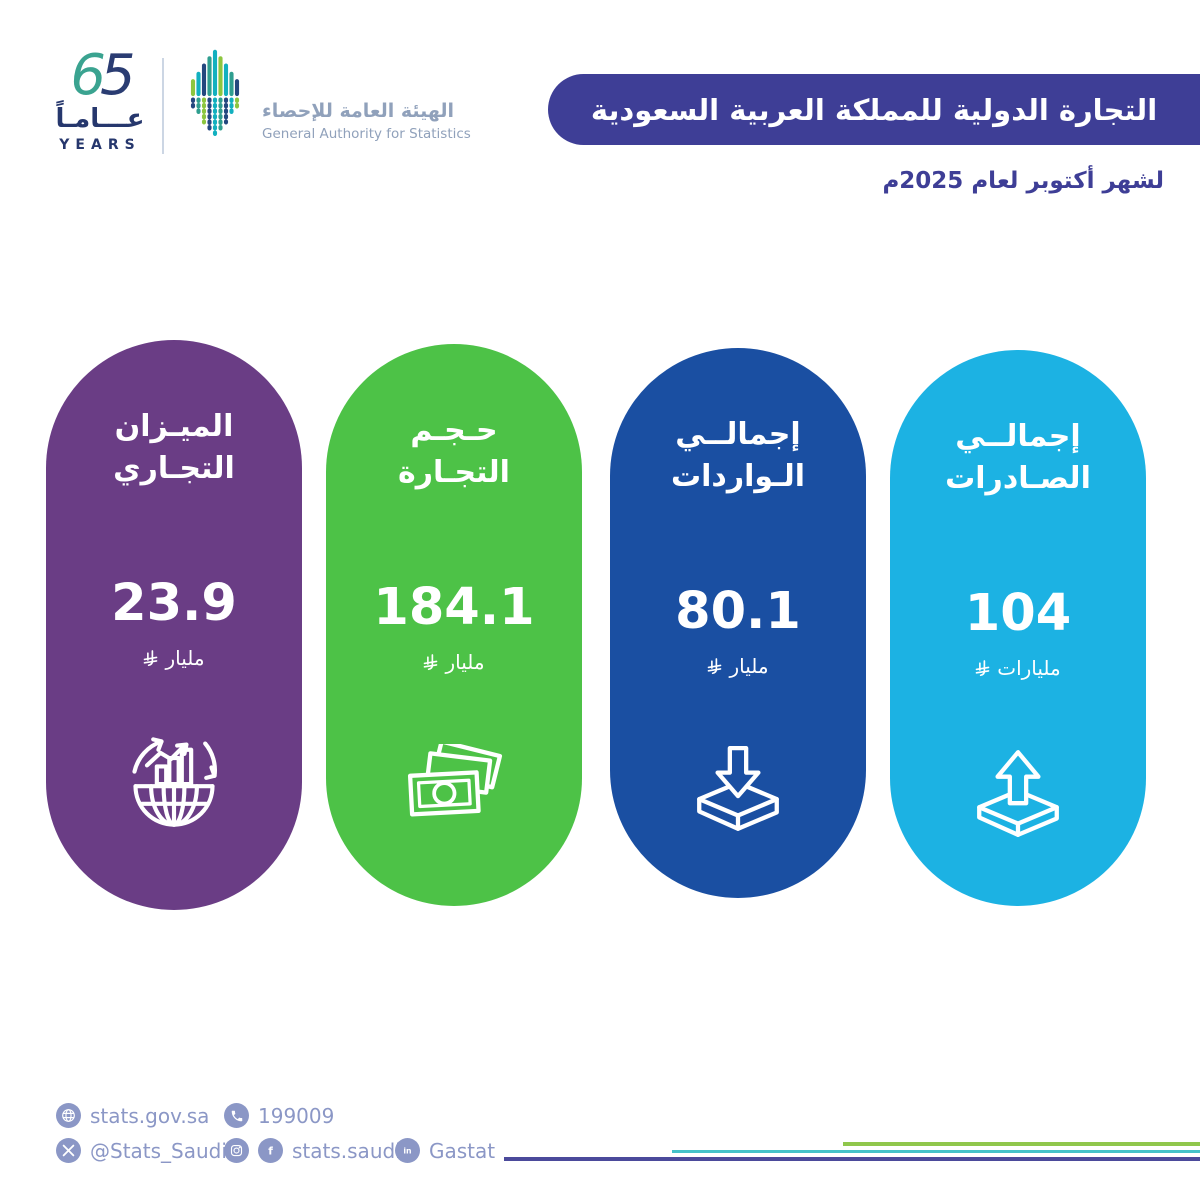 This screenshot has height=1200, width=1200. Describe the element at coordinates (68, 1150) in the screenshot. I see `x-icon` at that location.